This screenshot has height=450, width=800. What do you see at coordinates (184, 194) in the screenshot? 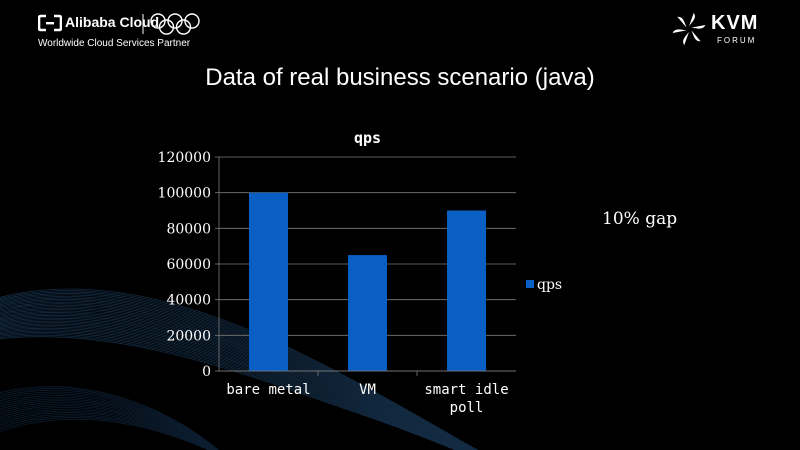
I see `y-tick-label: 100000` at bounding box center [184, 194].